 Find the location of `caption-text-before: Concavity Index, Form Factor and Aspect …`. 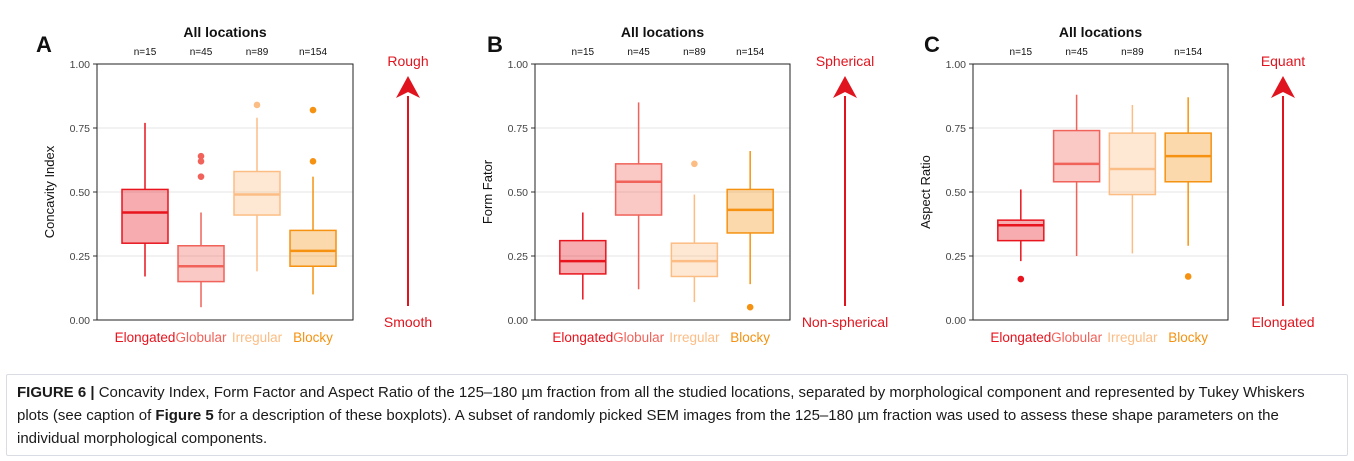

caption-text-before: Concavity Index, Form Factor and Aspect … is located at coordinates (661, 404).